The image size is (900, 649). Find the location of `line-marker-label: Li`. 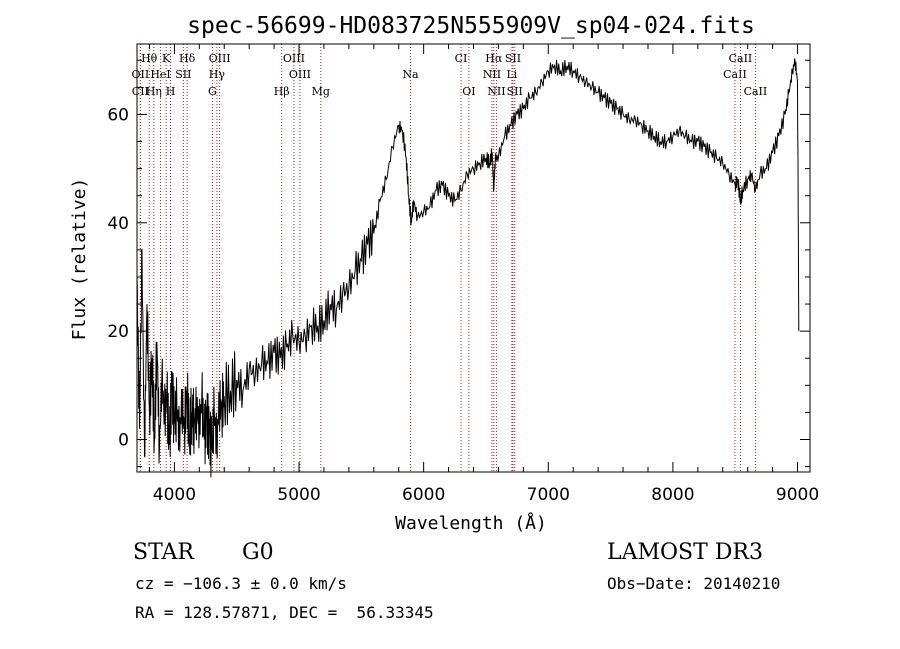

line-marker-label: Li is located at coordinates (511, 74).